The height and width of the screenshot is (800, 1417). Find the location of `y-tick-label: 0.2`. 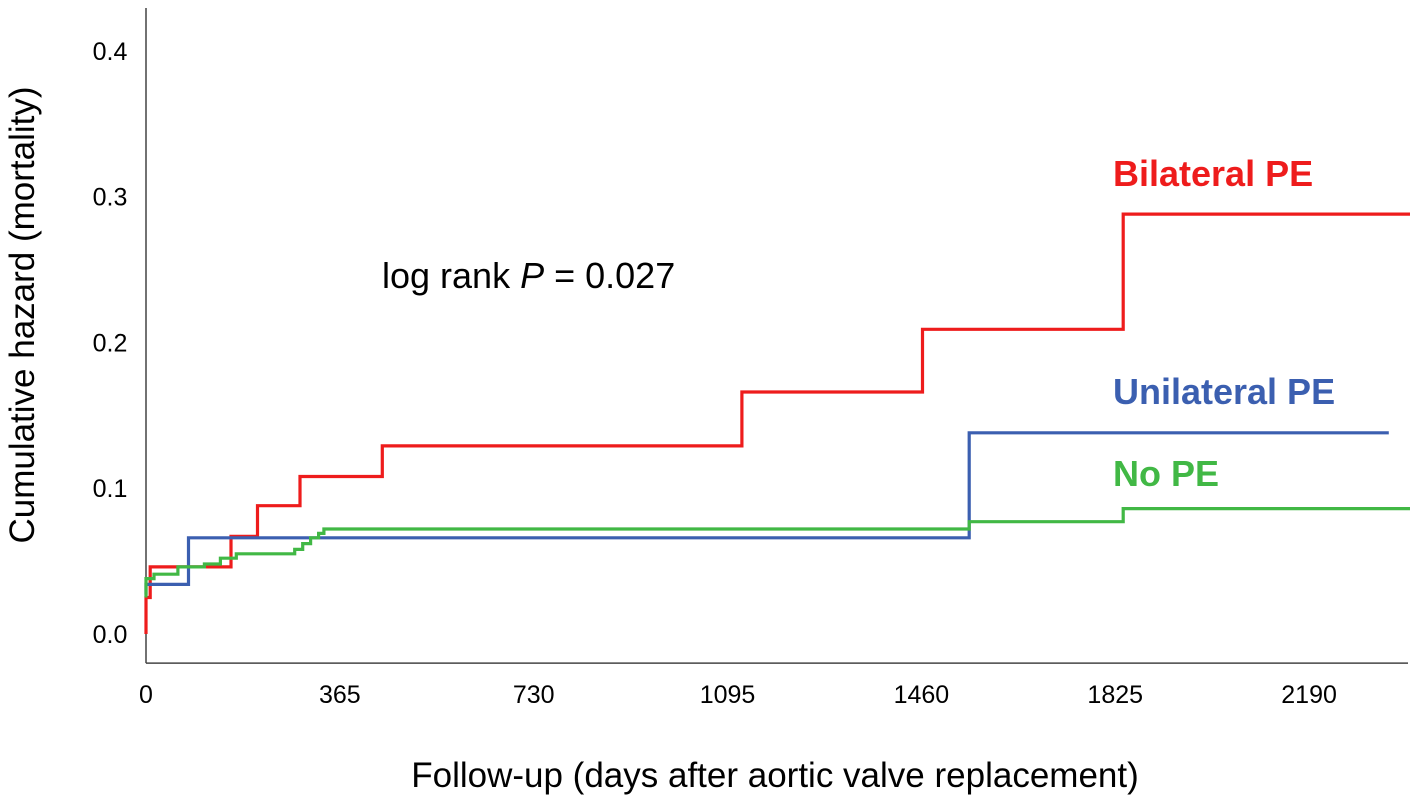

y-tick-label: 0.2 is located at coordinates (110, 343).